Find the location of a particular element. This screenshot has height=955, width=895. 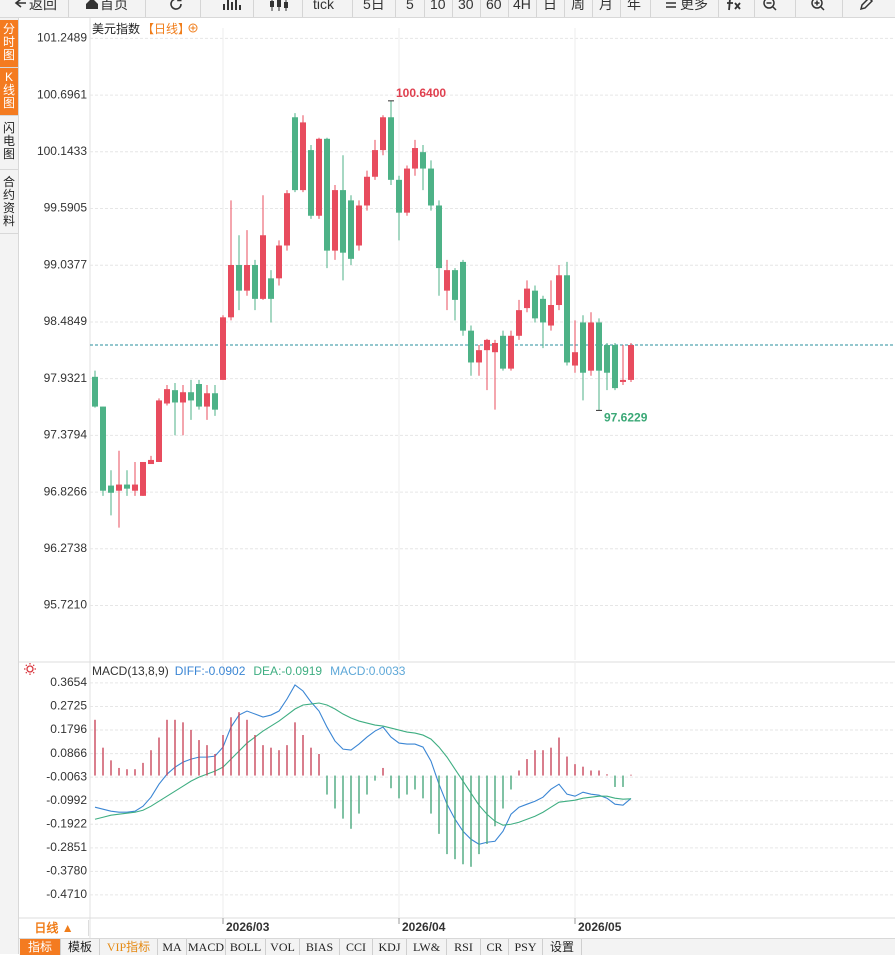

bar-chart-button is located at coordinates (232, 6).